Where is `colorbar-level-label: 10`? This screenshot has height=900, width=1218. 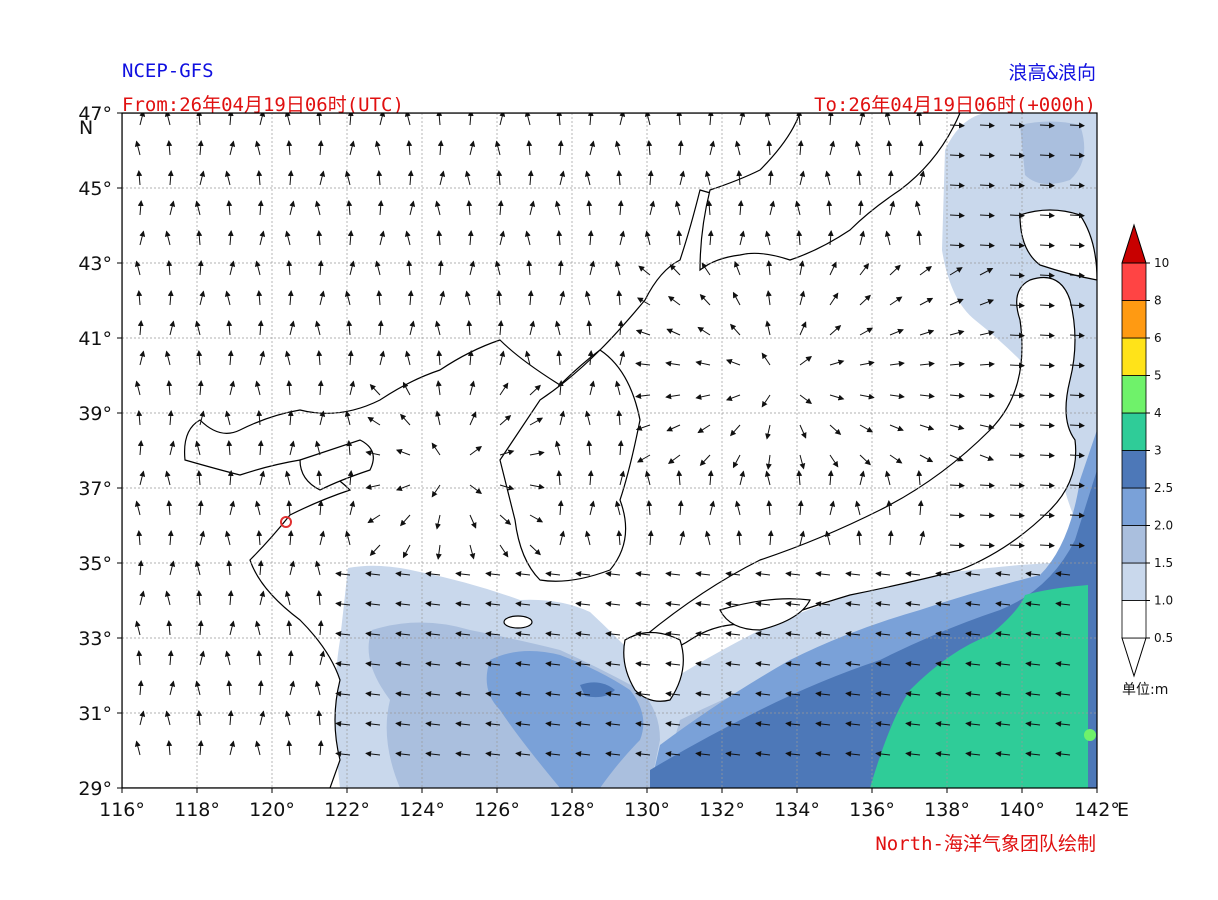 colorbar-level-label: 10 is located at coordinates (1161, 263).